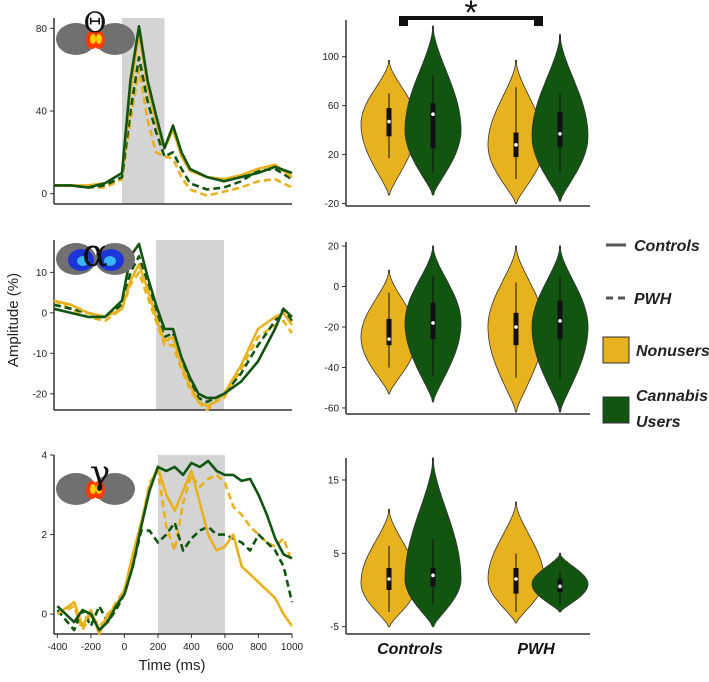 The height and width of the screenshot is (682, 709). I want to click on legend-controls: Controls, so click(667, 246).